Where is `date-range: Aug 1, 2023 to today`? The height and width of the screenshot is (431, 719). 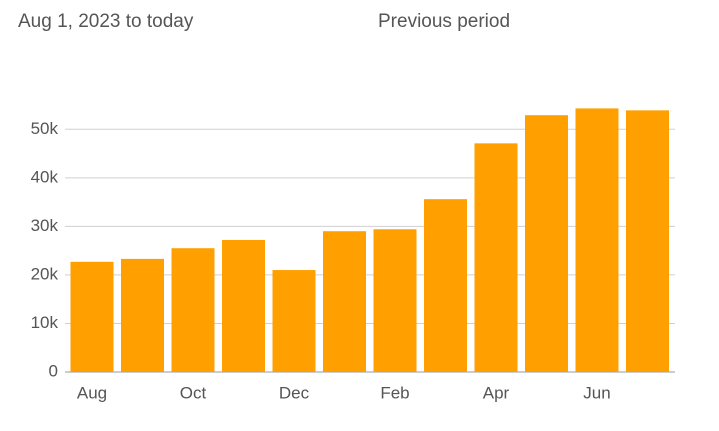 date-range: Aug 1, 2023 to today is located at coordinates (106, 21).